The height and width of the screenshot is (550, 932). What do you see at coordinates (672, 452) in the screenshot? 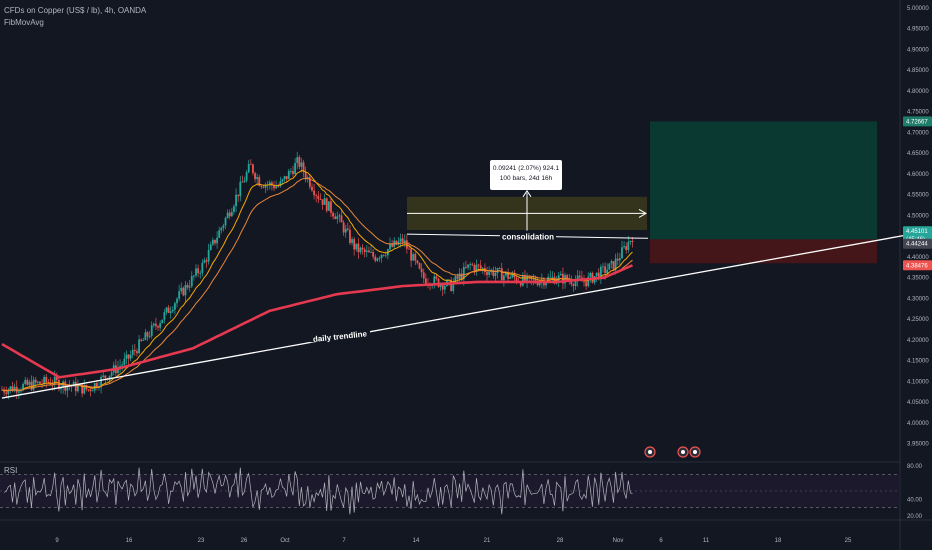
I see `event-markers` at bounding box center [672, 452].